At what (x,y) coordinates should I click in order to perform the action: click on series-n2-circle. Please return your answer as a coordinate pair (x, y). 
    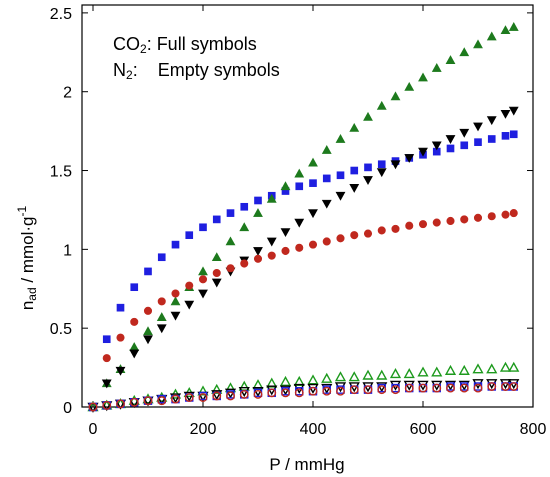
    Looking at the image, I should click on (303, 397).